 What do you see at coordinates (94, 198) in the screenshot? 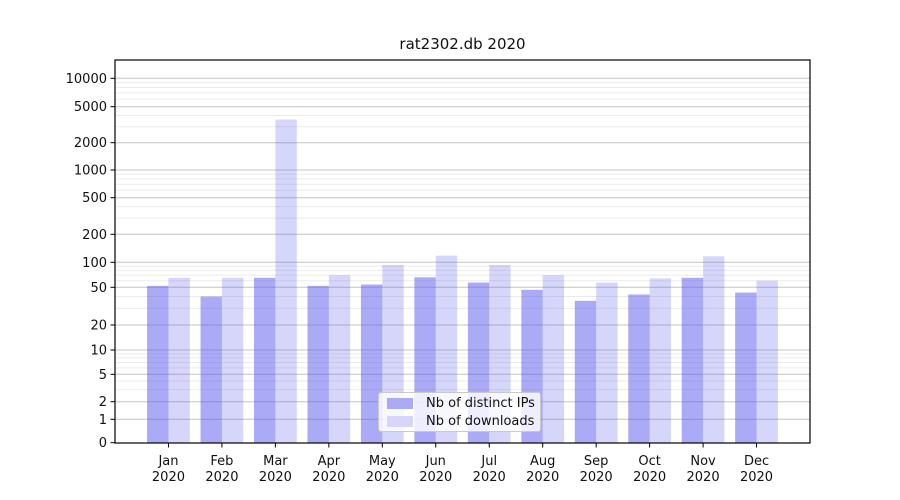
I see `y-axis-tick-label: 500` at bounding box center [94, 198].